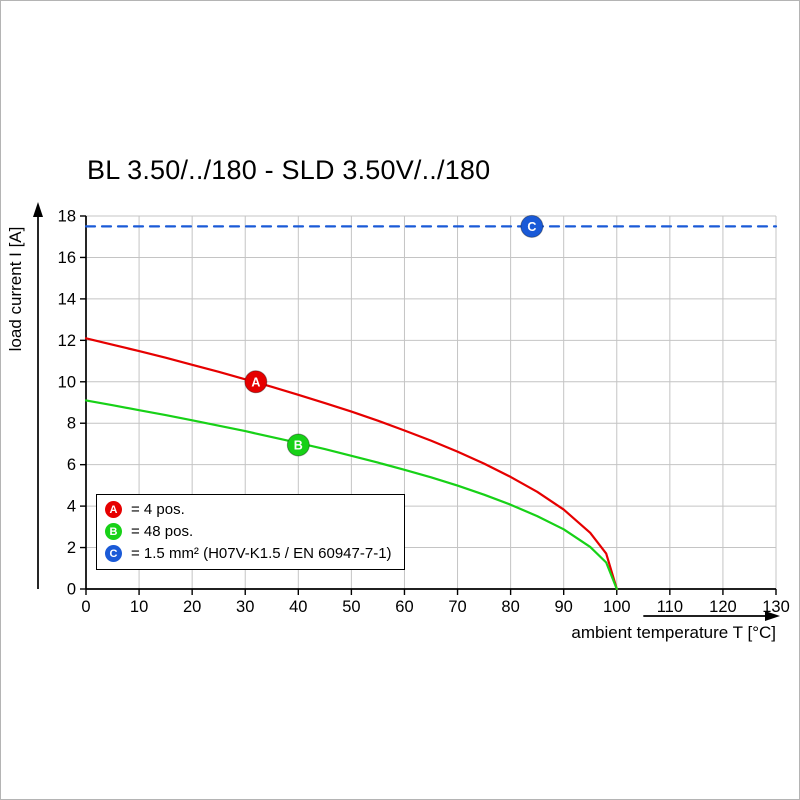 The height and width of the screenshot is (800, 800). Describe the element at coordinates (289, 170) in the screenshot. I see `chart-title: BL 3.50/../180 - SLD 3.50V/../180` at that location.